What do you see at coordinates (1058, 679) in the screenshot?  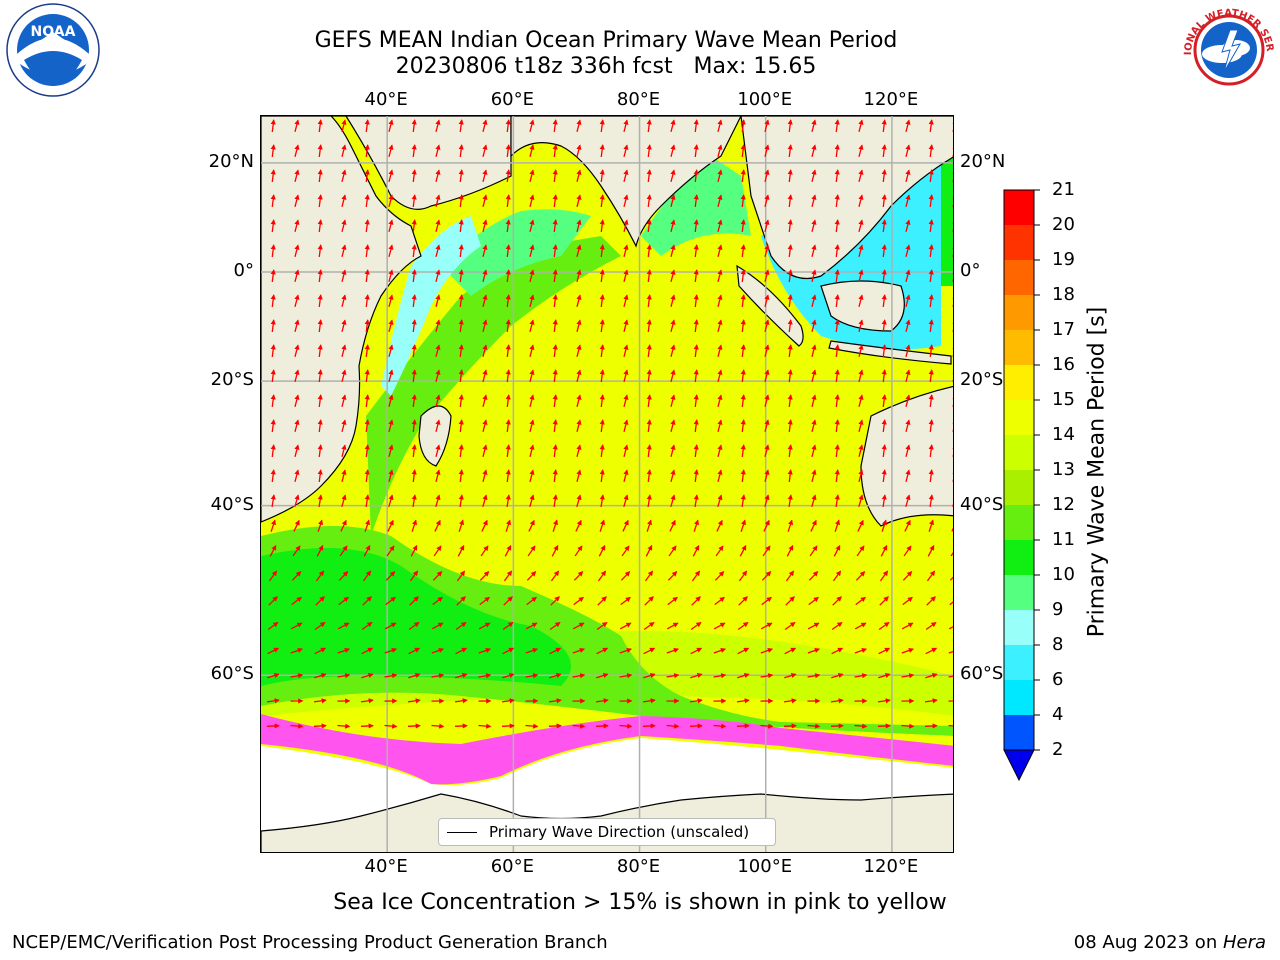 I see `colorbar-tick-label: 6` at bounding box center [1058, 679].